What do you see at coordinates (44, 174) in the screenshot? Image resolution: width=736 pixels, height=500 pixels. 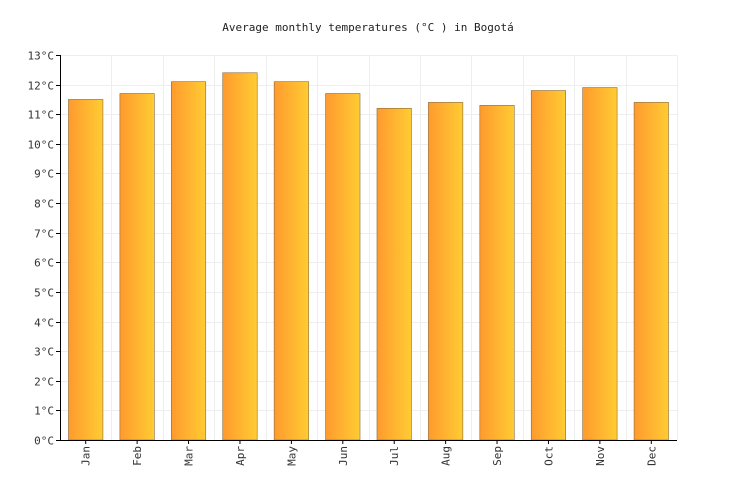 I see `y-tick-label: 9°C` at bounding box center [44, 174].